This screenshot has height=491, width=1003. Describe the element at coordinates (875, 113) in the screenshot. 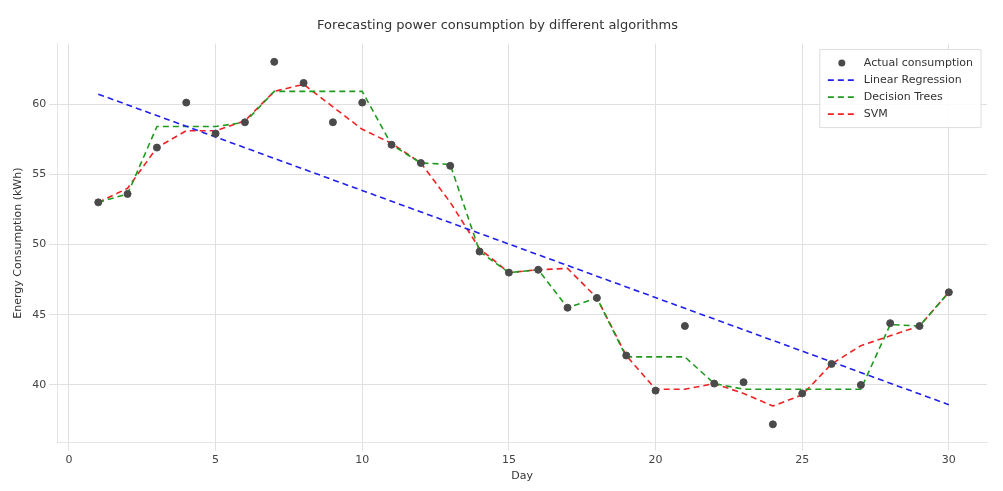

I see `legend-label: SVM` at that location.